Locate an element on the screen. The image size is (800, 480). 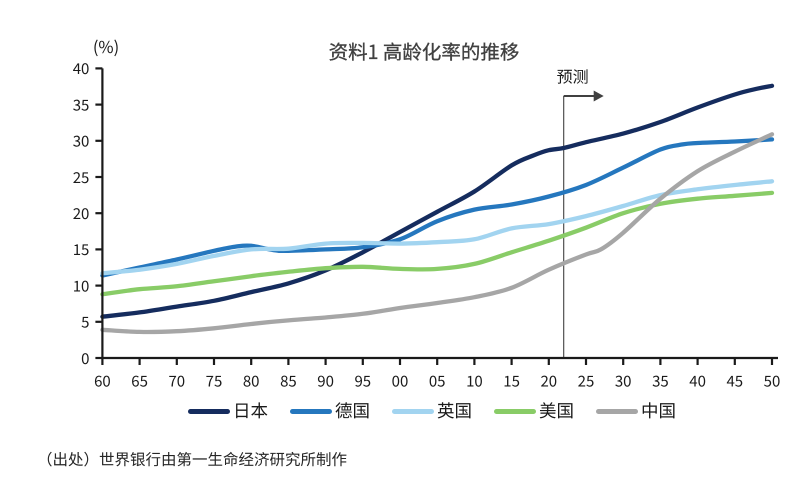
legend-item-3: 美国 is located at coordinates (534, 410).